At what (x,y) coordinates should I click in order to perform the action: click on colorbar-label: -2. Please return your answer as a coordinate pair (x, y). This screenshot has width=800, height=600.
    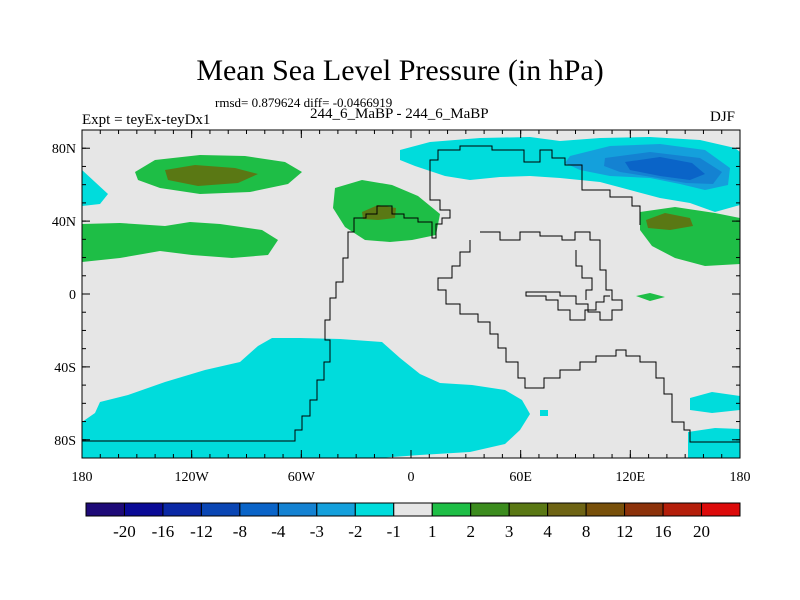
    Looking at the image, I should click on (355, 531).